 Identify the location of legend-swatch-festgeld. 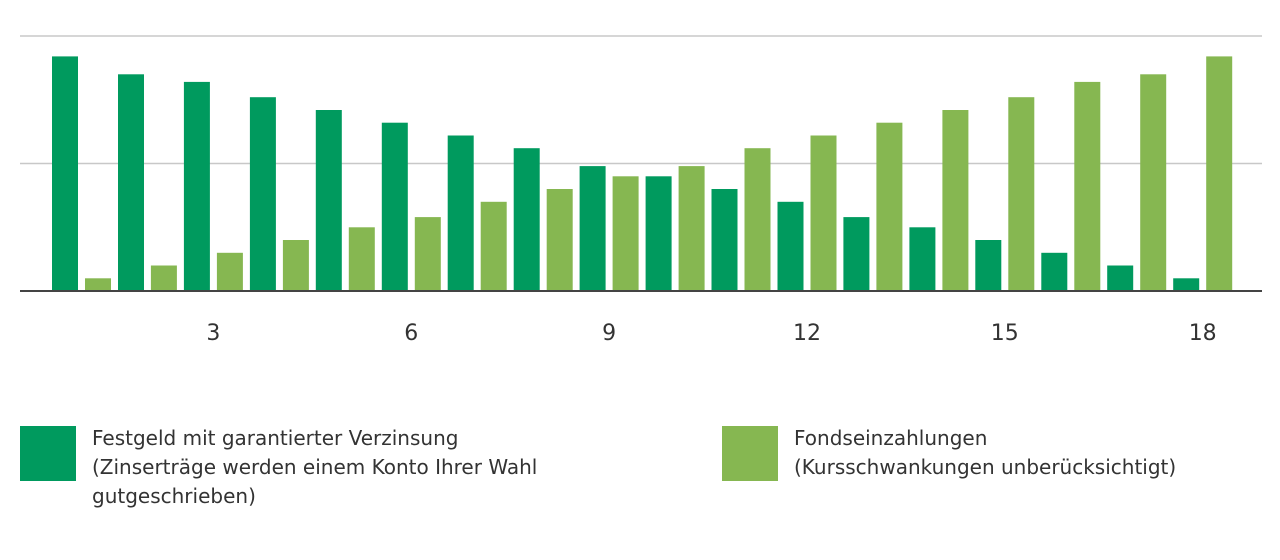
(48, 453).